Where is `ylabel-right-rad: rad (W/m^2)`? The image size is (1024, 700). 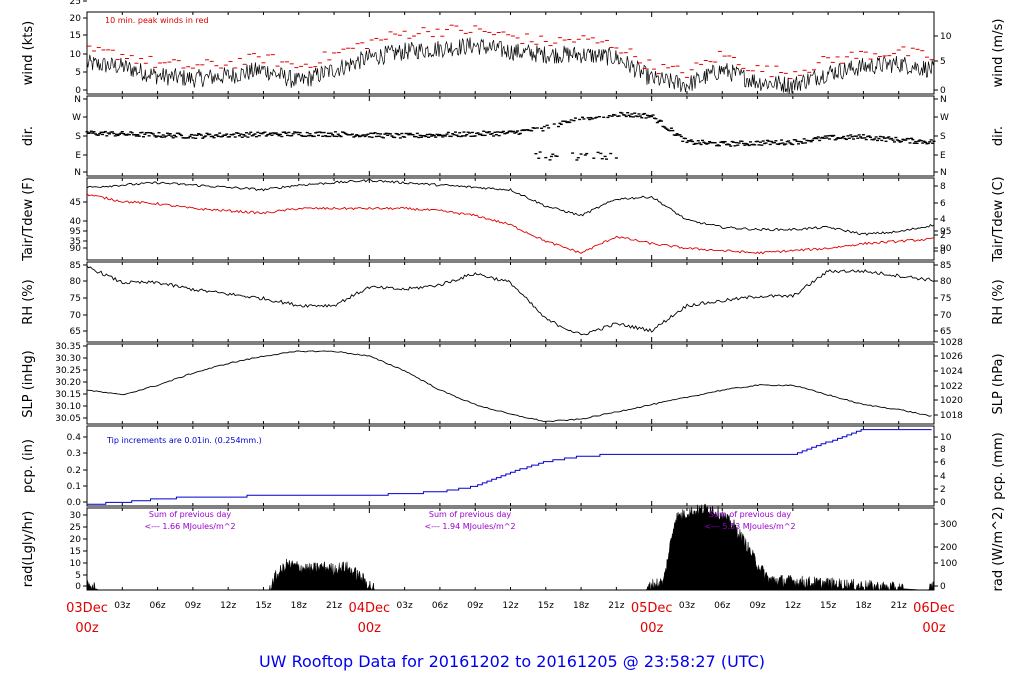
ylabel-right-rad: rad (W/m^2) is located at coordinates (998, 549).